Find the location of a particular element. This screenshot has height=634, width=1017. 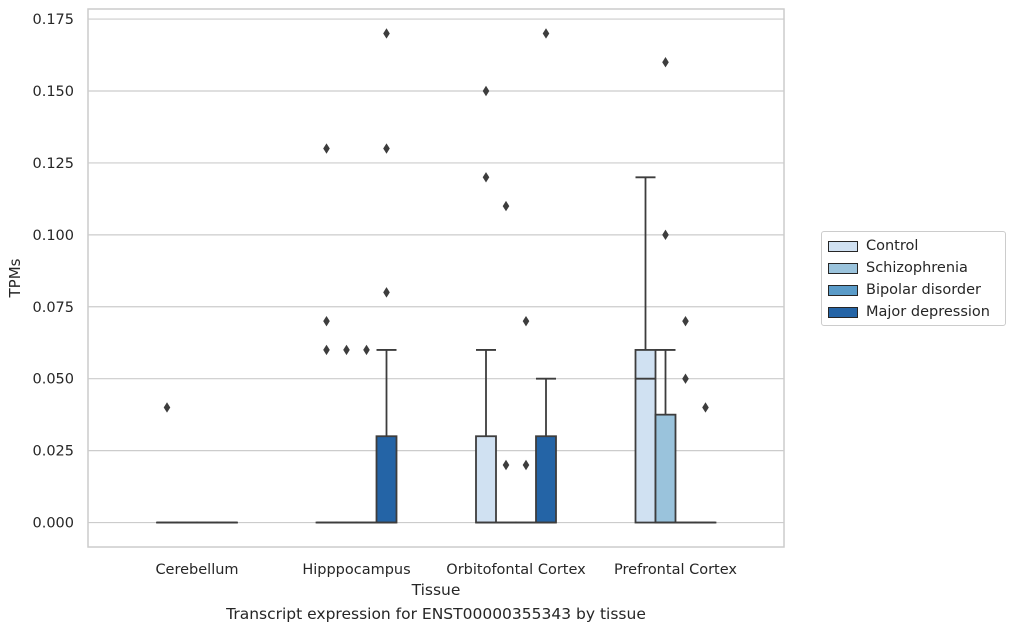

box-major-depression-prefrontal-cortex is located at coordinates (705, 463).